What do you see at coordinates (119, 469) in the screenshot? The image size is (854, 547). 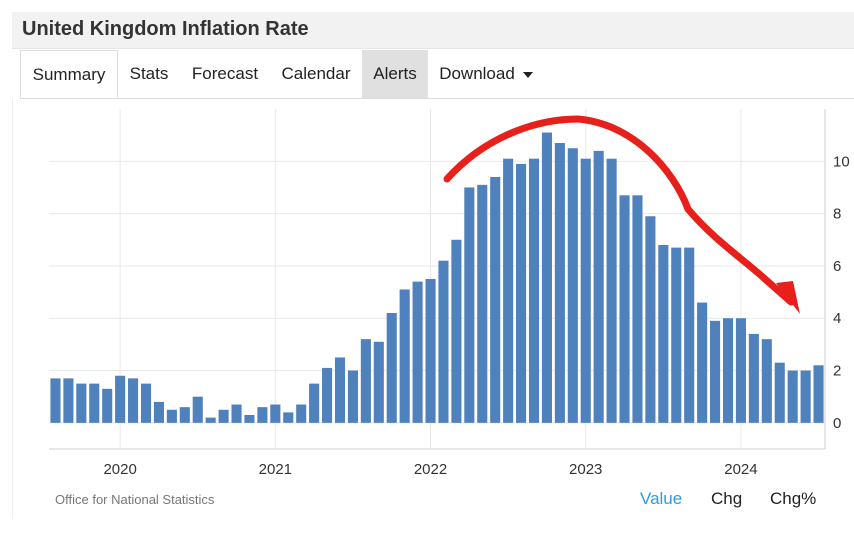 I see `x-tick-label: 2020` at bounding box center [119, 469].